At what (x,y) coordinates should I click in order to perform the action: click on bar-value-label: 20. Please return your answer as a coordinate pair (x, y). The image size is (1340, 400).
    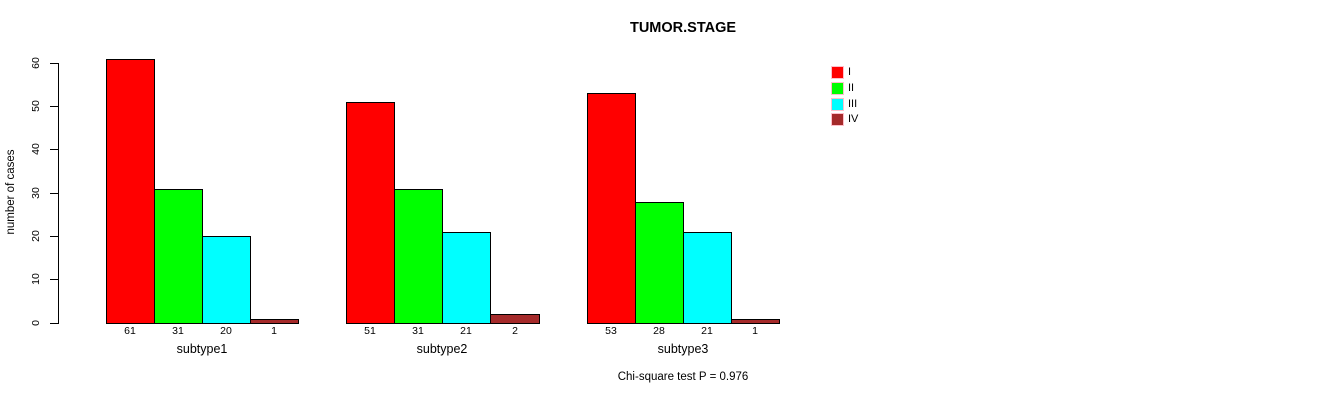
    Looking at the image, I should click on (226, 331).